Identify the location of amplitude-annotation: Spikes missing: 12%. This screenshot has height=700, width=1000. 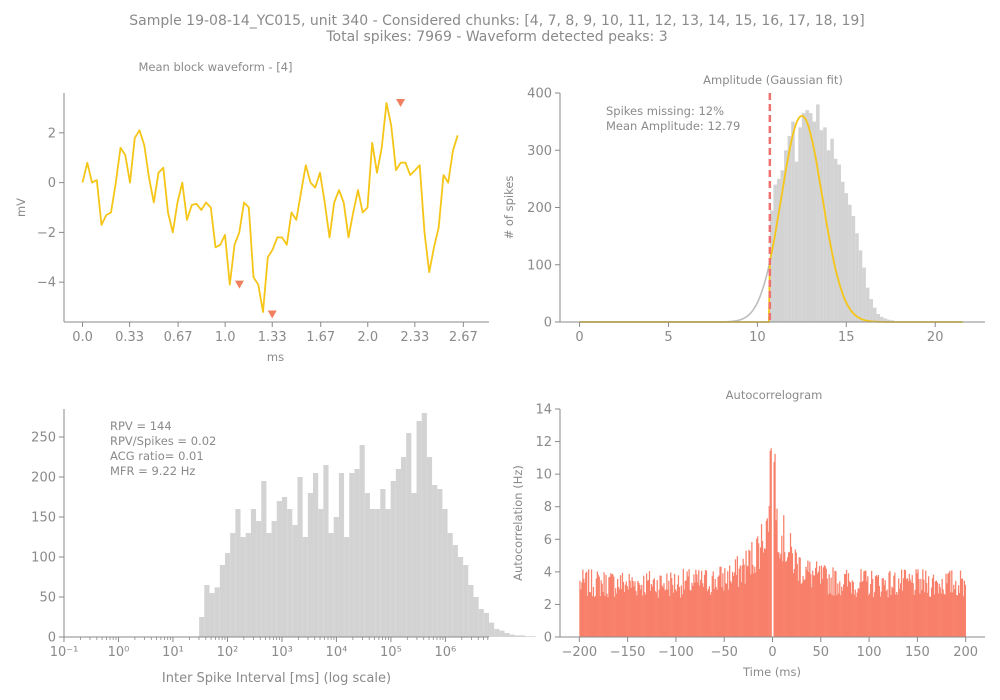
(665, 111).